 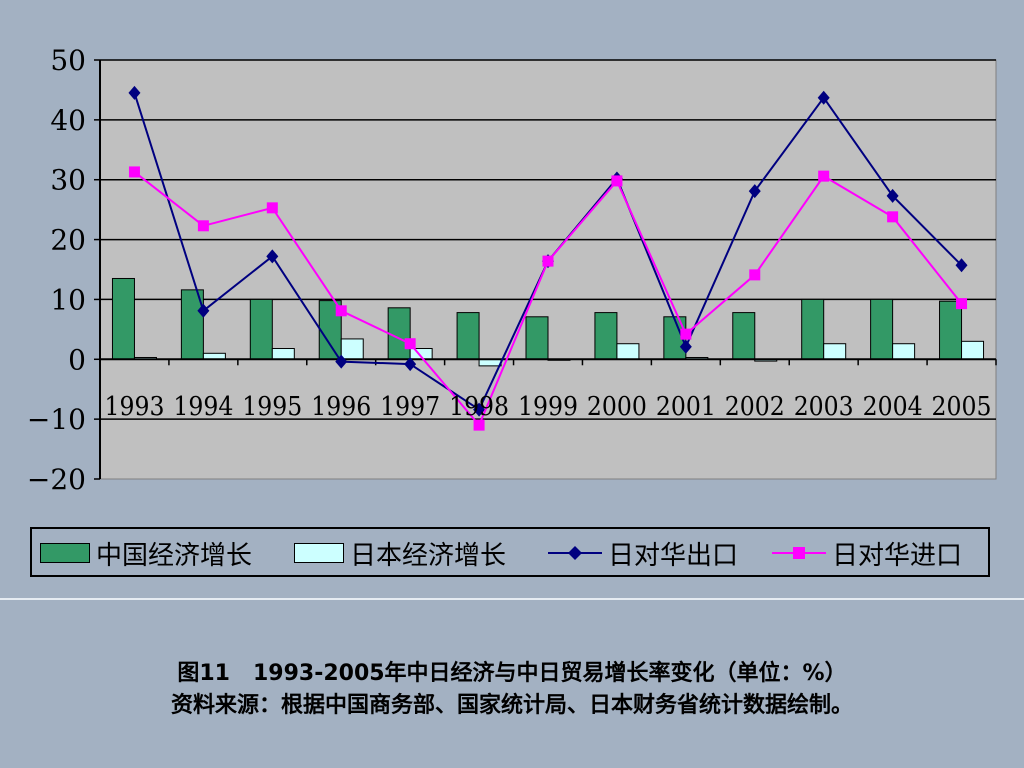 What do you see at coordinates (824, 176) in the screenshot?
I see `point-3-2003` at bounding box center [824, 176].